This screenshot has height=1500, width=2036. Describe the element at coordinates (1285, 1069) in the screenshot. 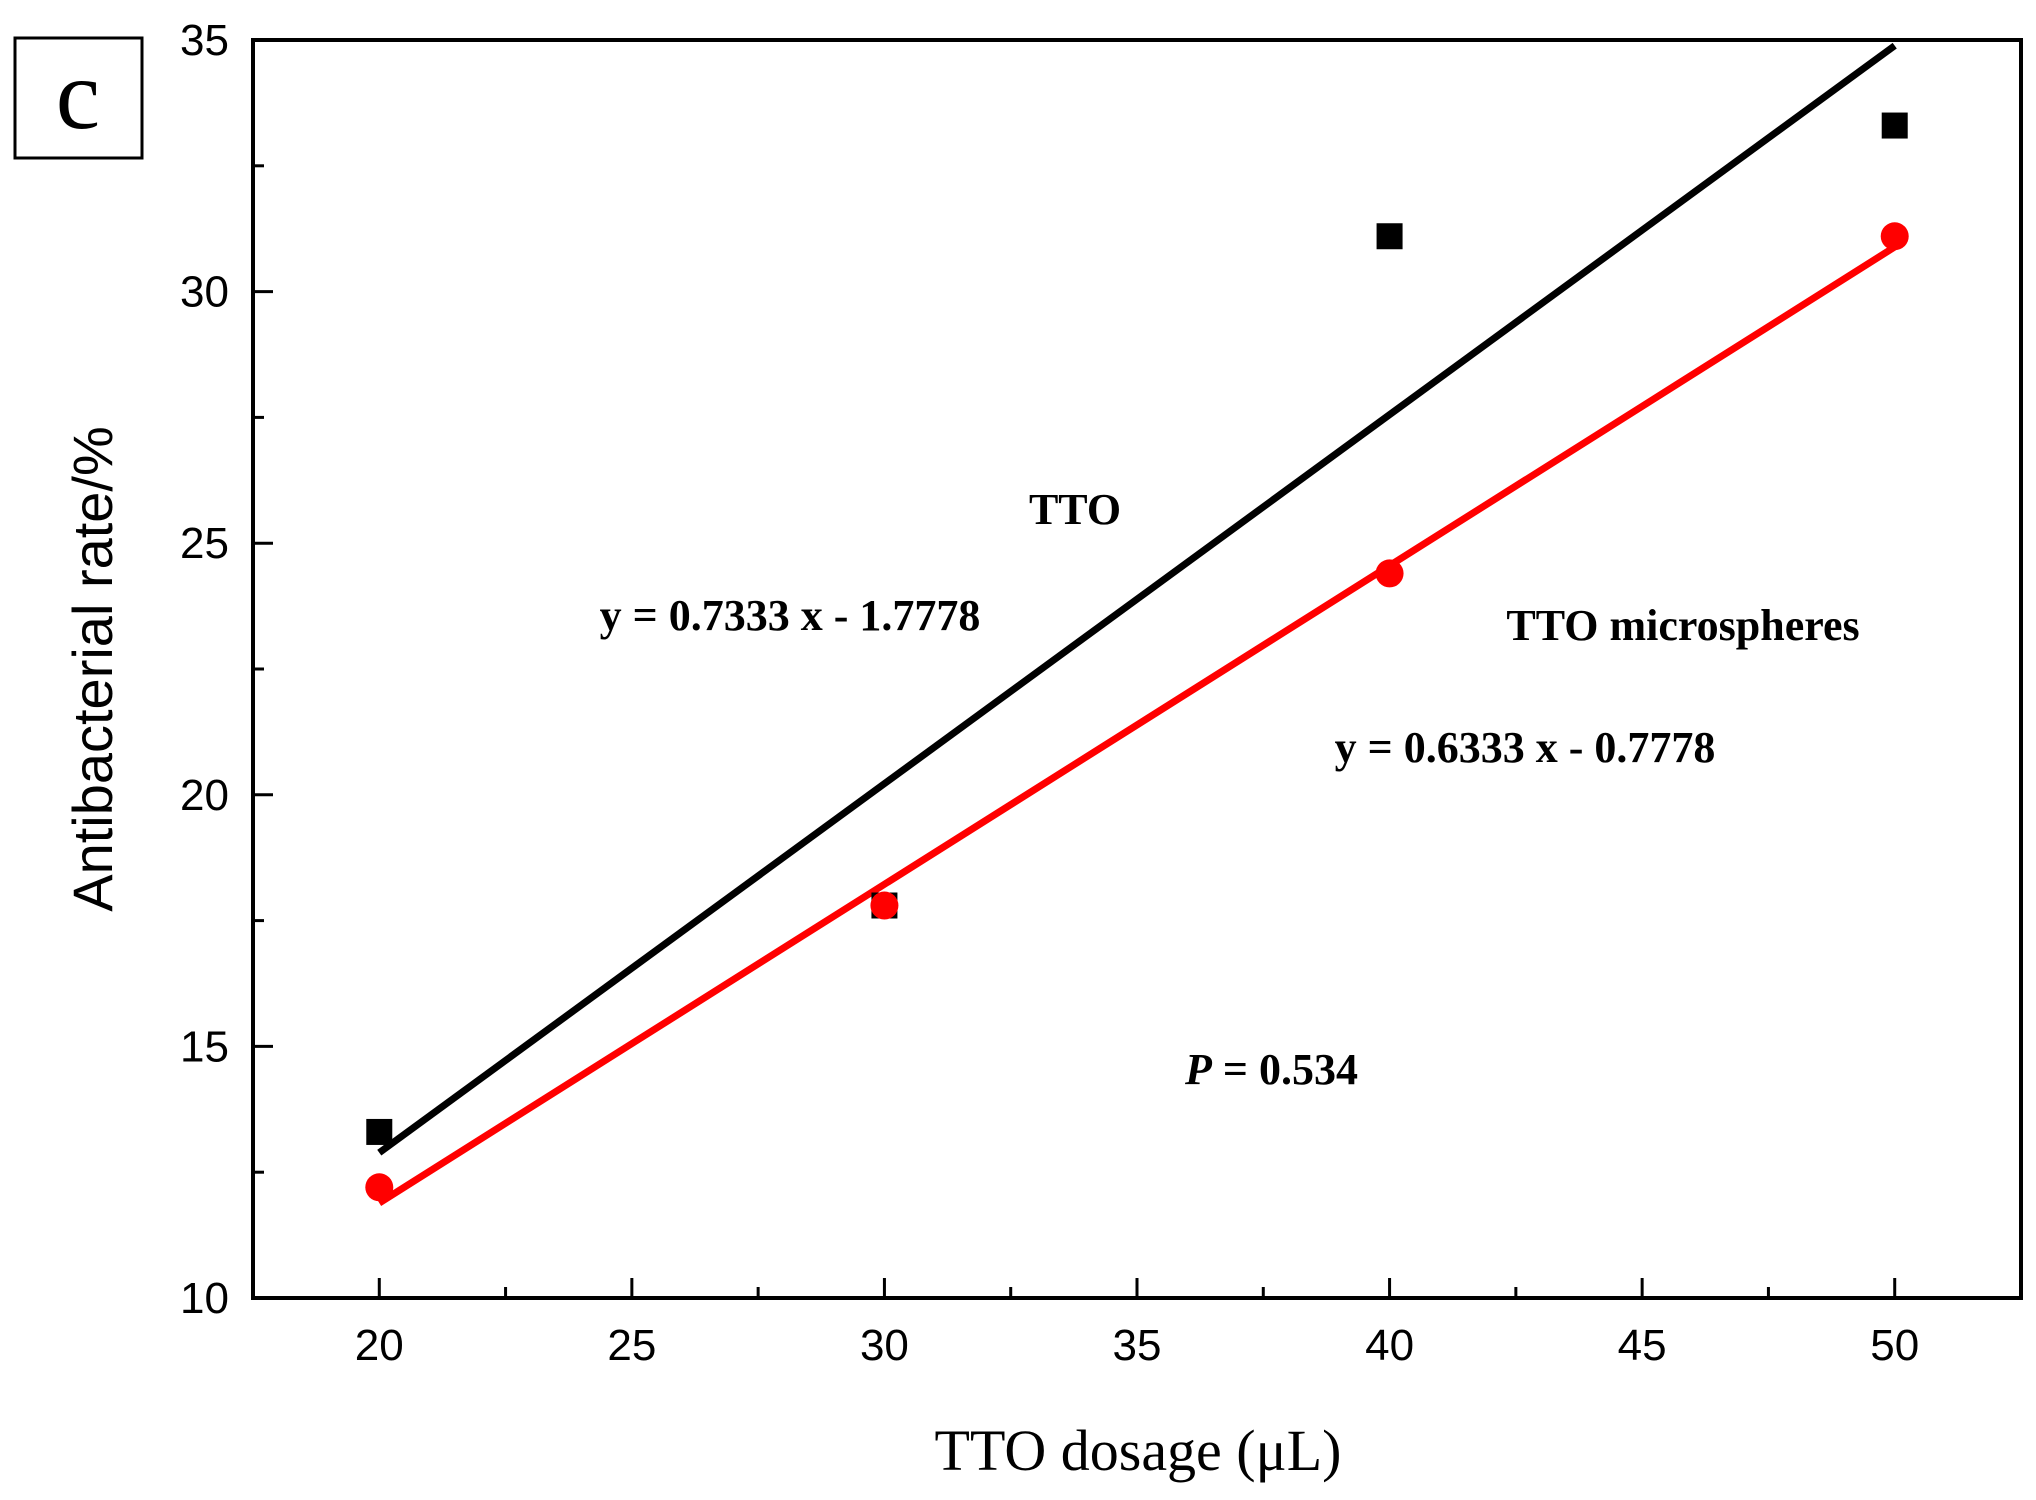

I see `p-value: = 0.534` at that location.